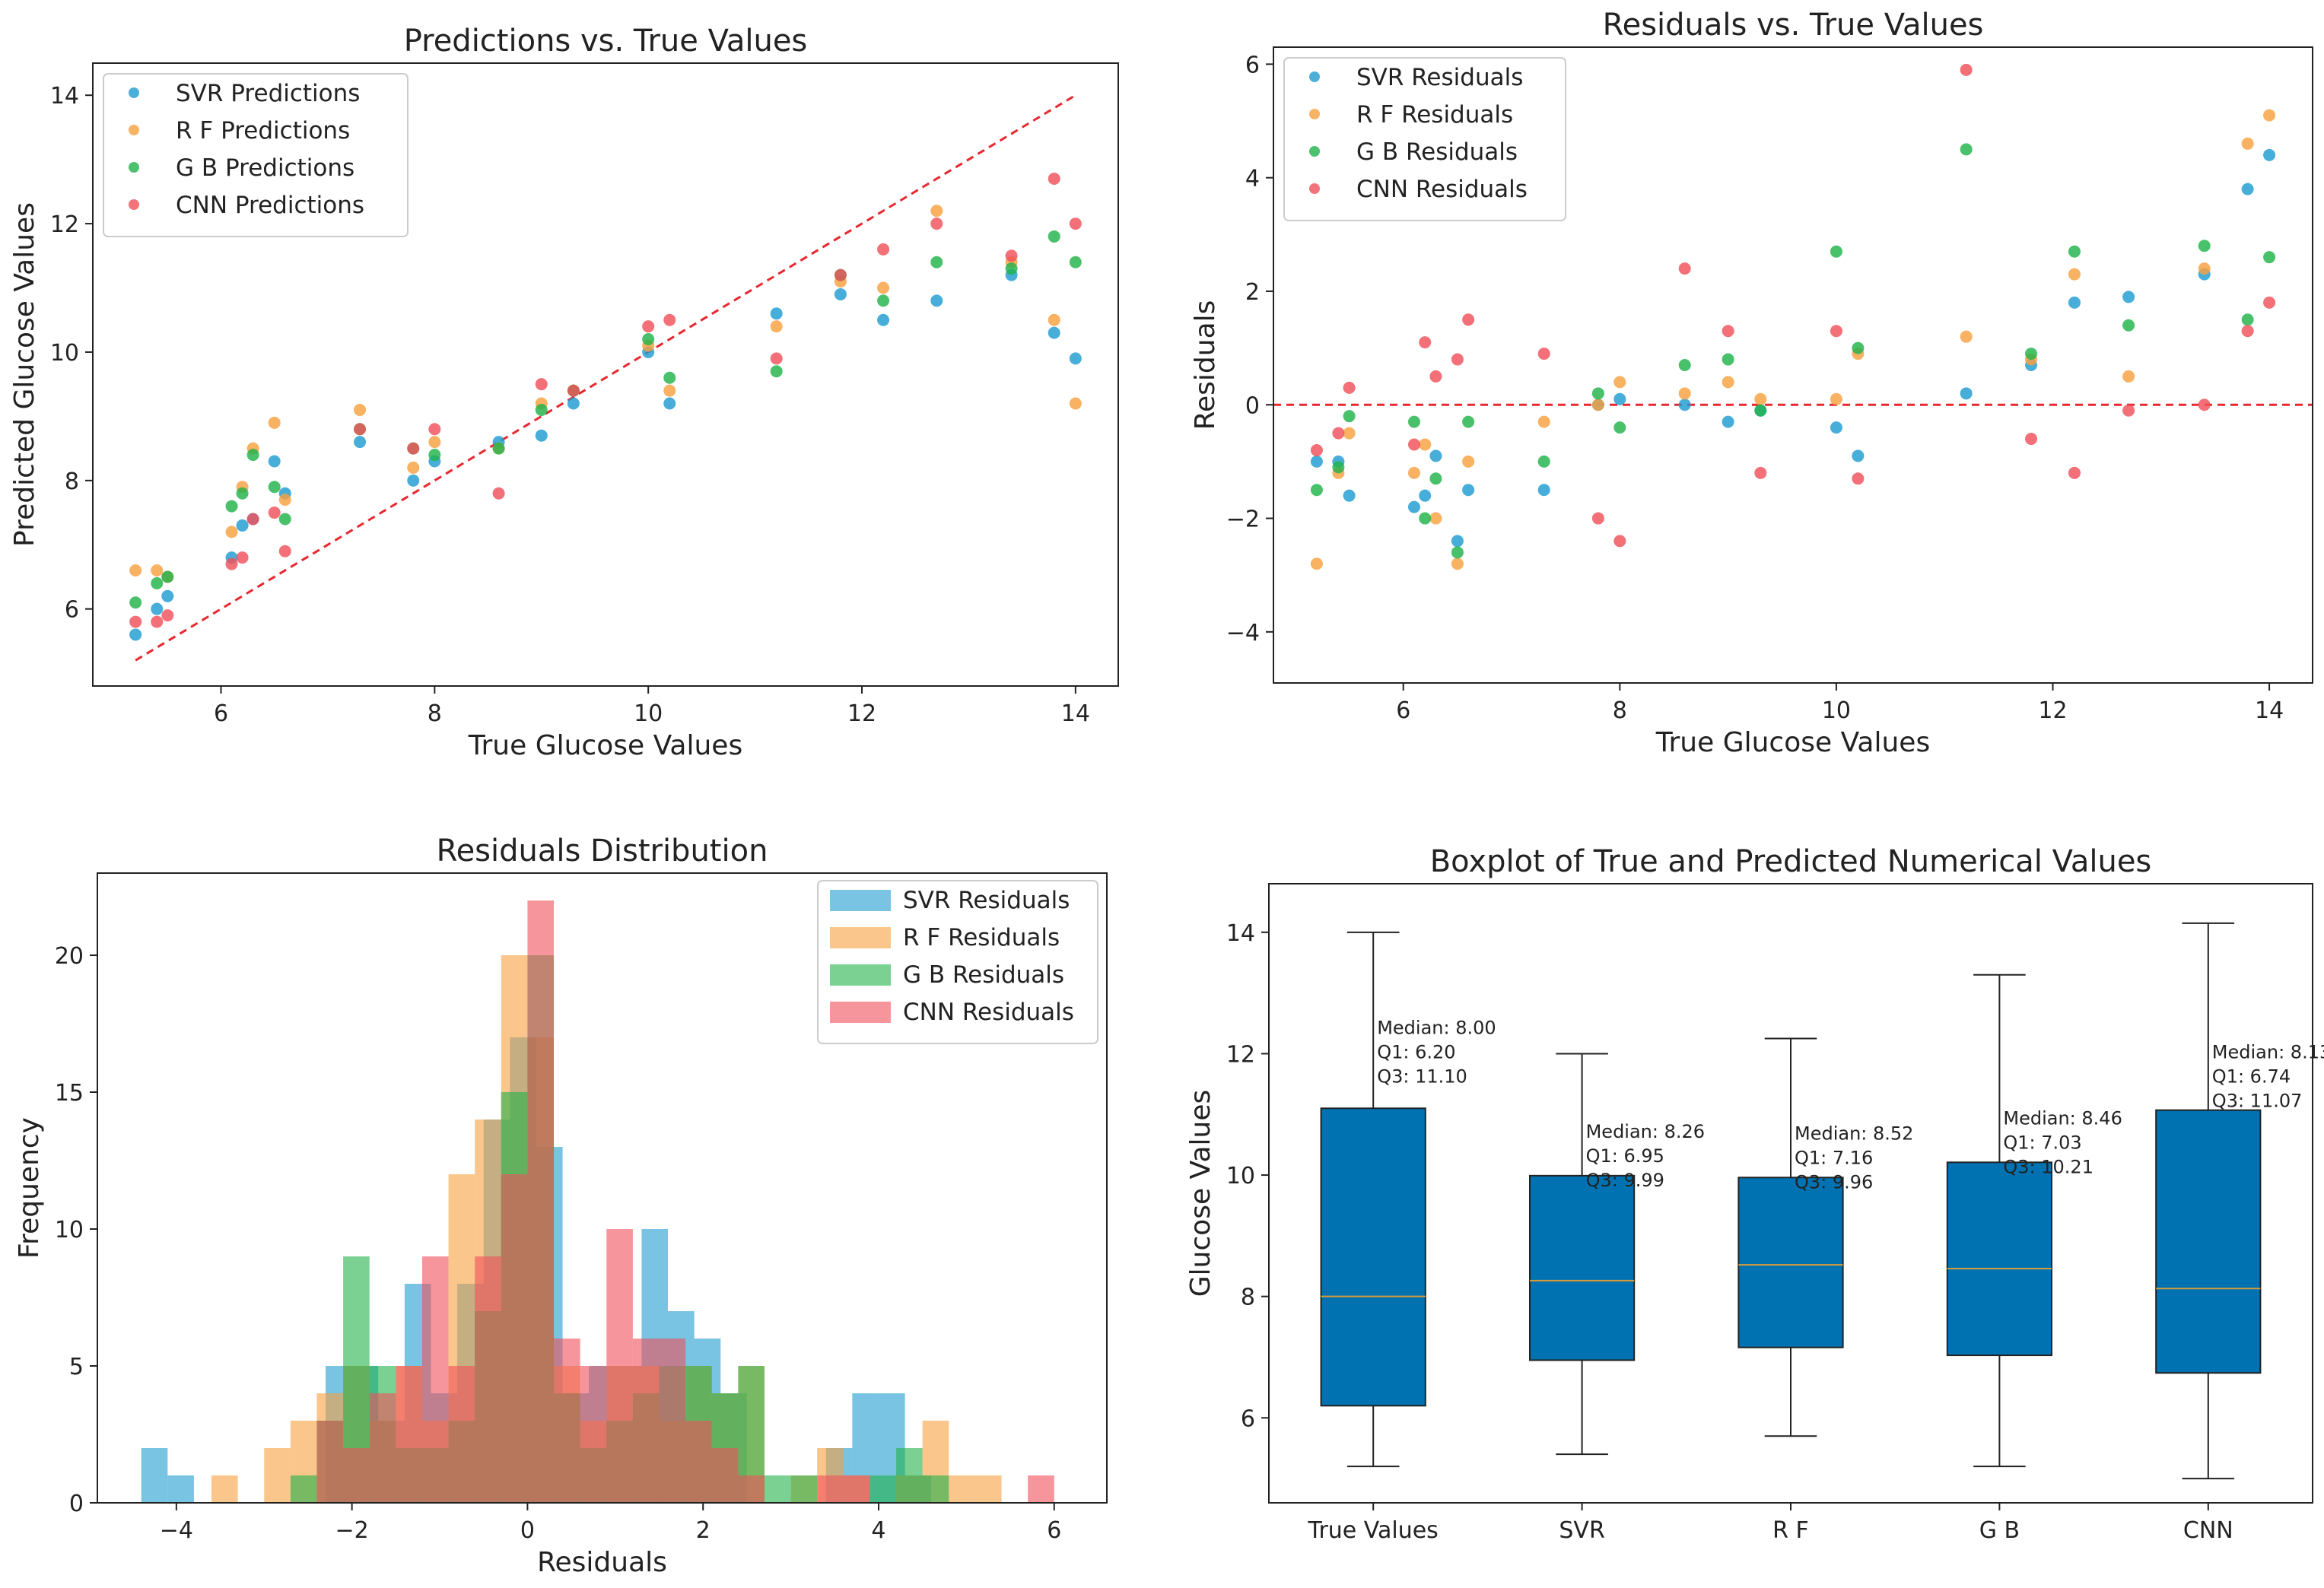 The height and width of the screenshot is (1588, 2324). What do you see at coordinates (704, 1530) in the screenshot?
I see `x-tick-label: 2` at bounding box center [704, 1530].